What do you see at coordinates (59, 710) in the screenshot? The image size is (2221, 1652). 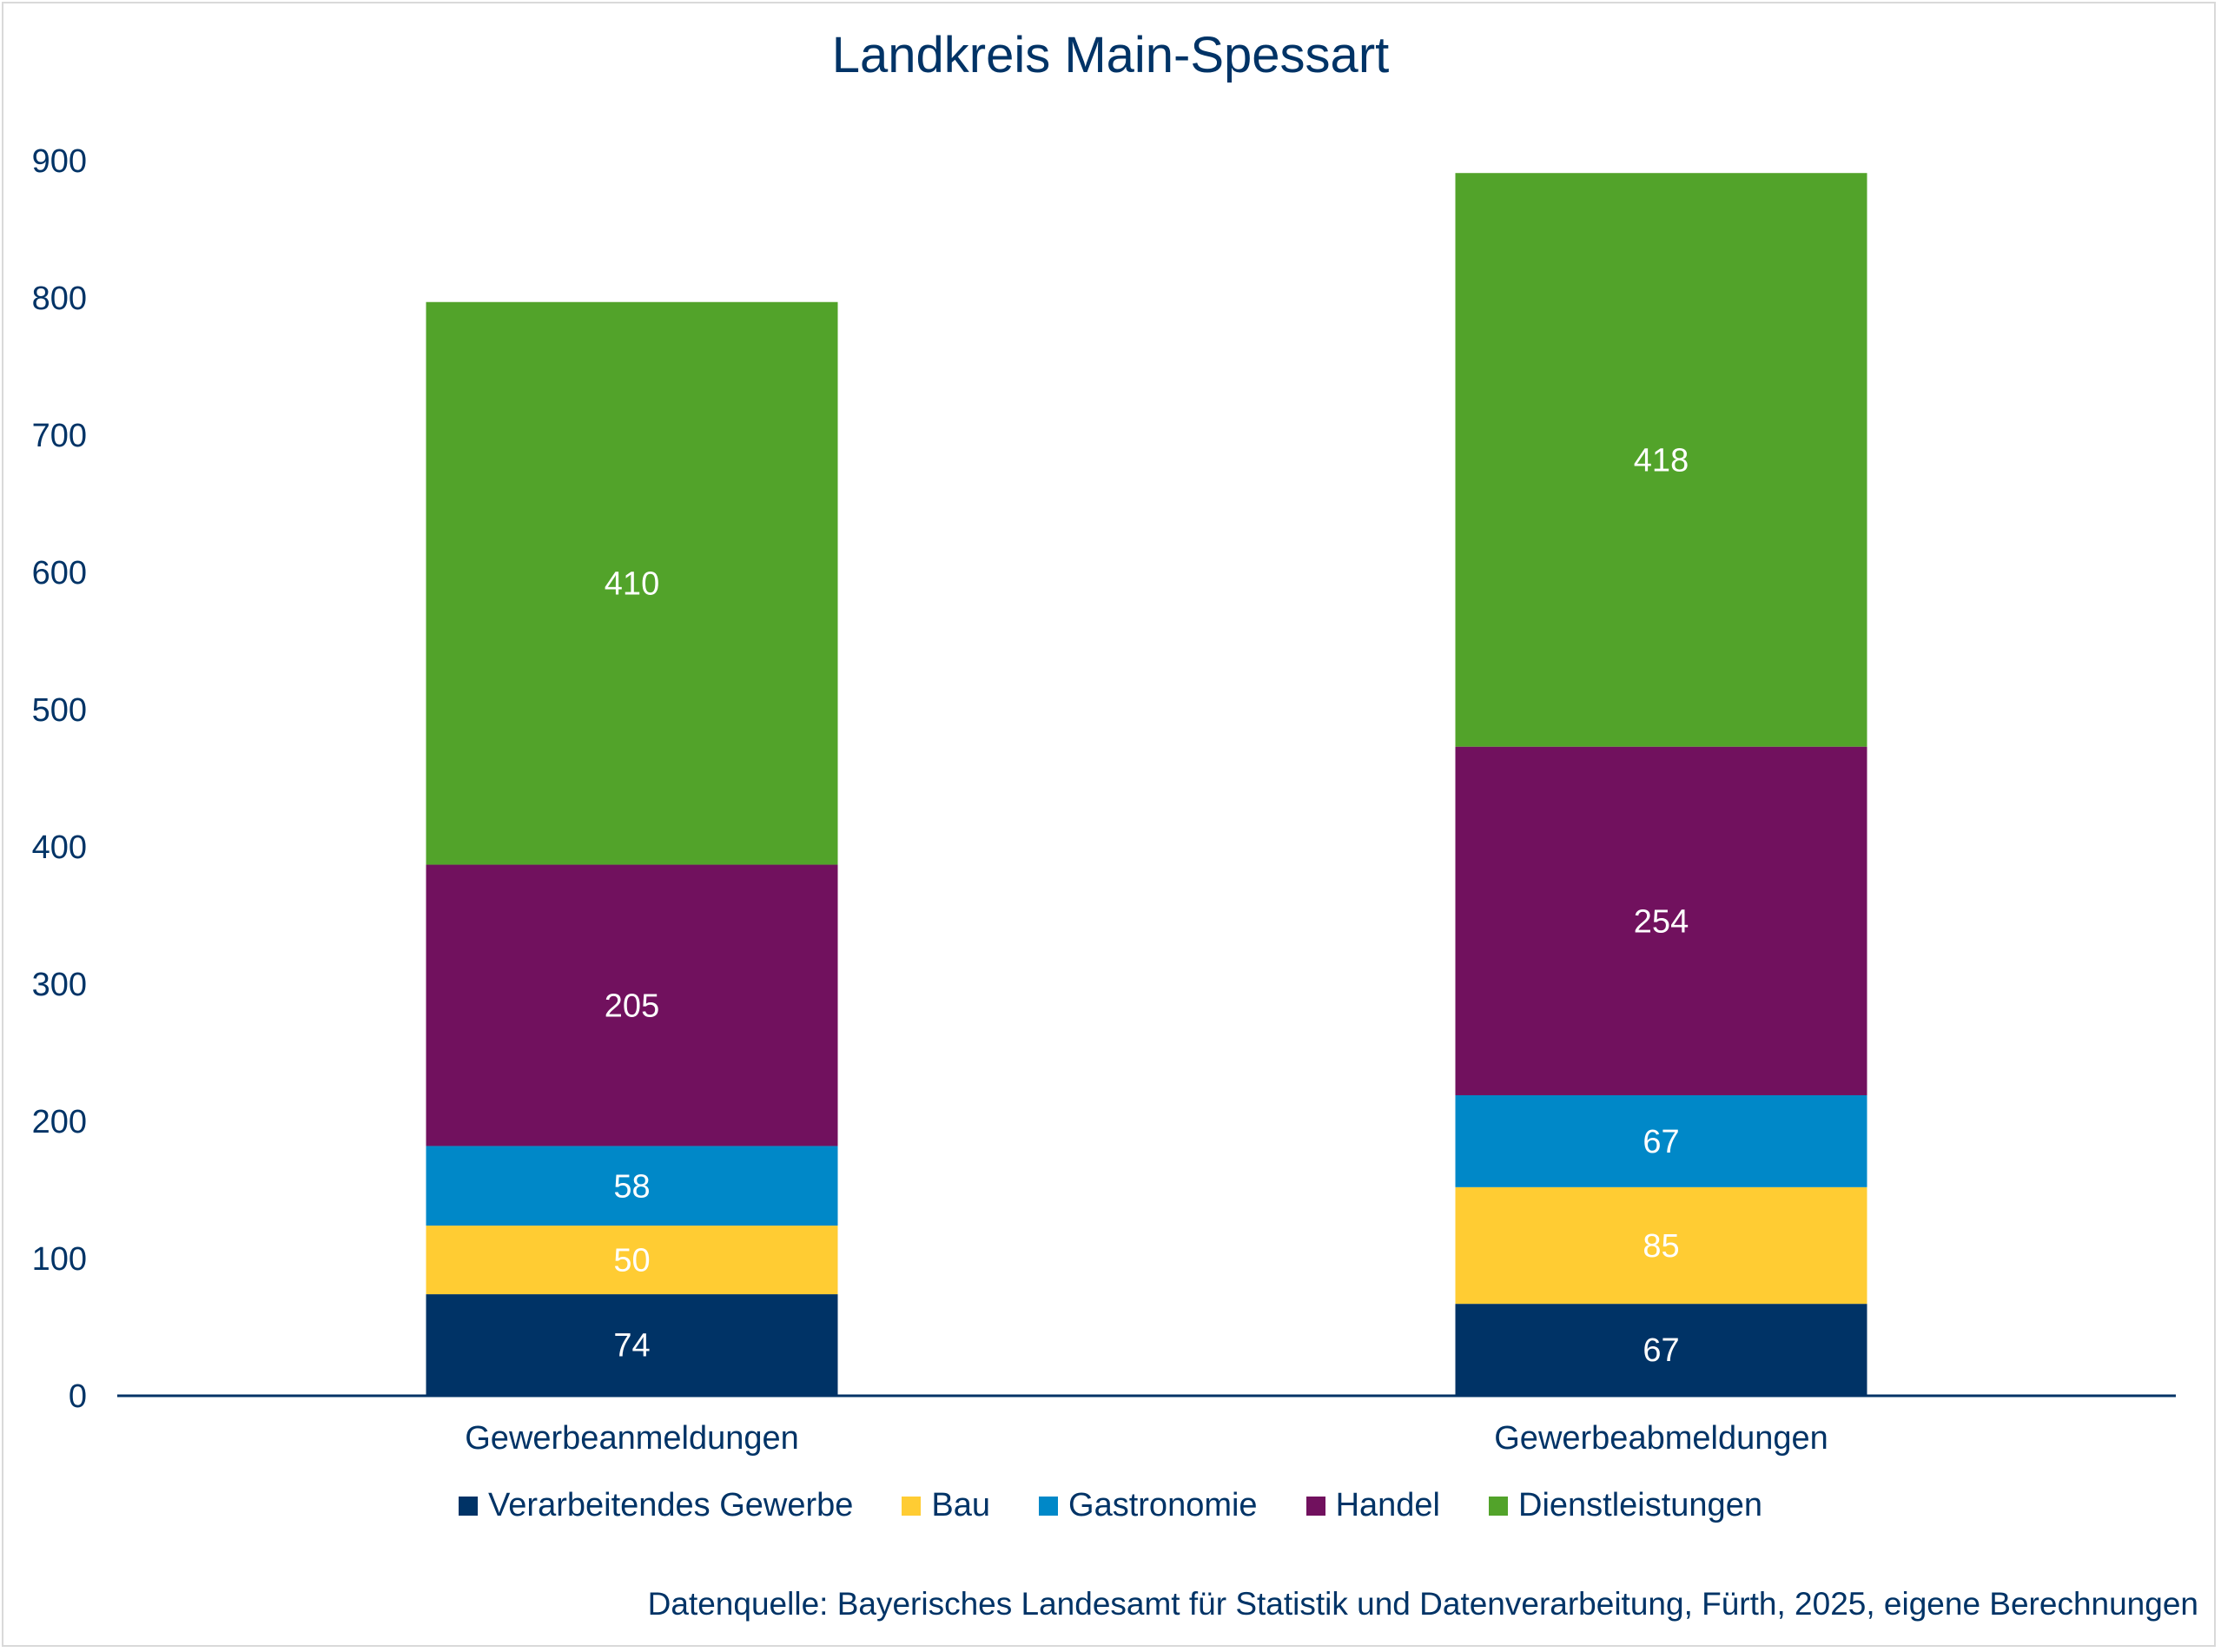 I see `y-tick-label: 500` at bounding box center [59, 710].